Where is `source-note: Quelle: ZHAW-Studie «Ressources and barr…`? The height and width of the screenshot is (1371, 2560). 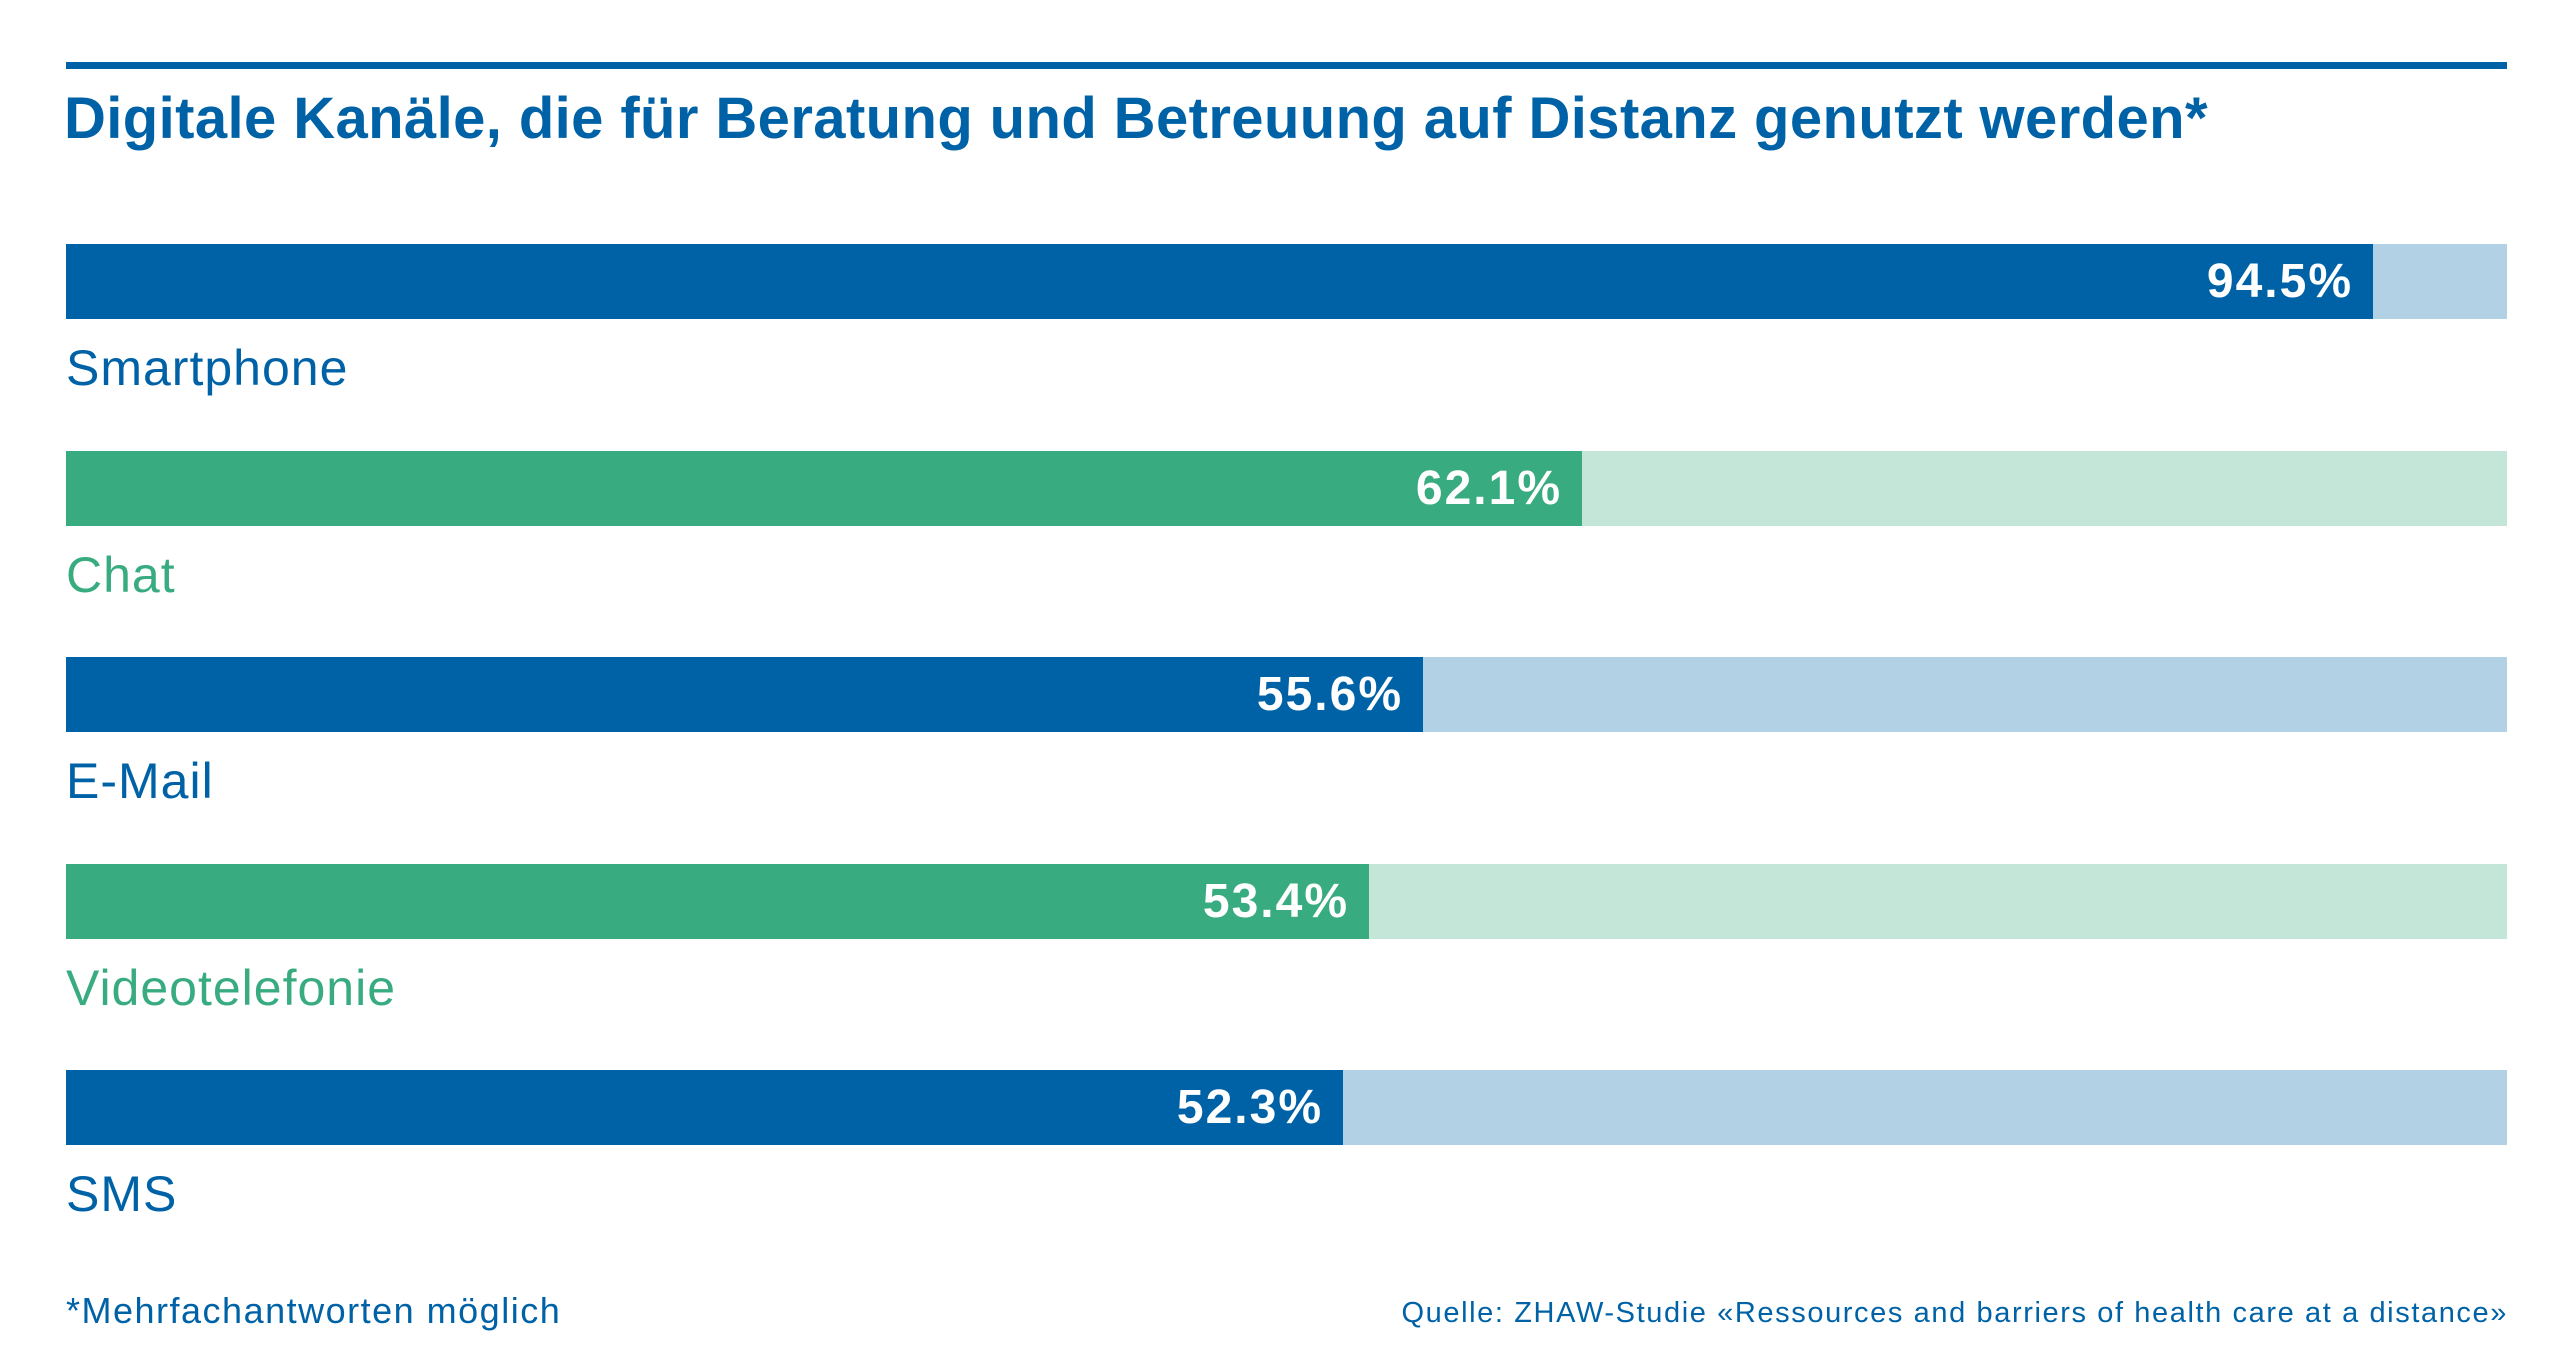 source-note: Quelle: ZHAW-Studie «Ressources and barr… is located at coordinates (1954, 1313).